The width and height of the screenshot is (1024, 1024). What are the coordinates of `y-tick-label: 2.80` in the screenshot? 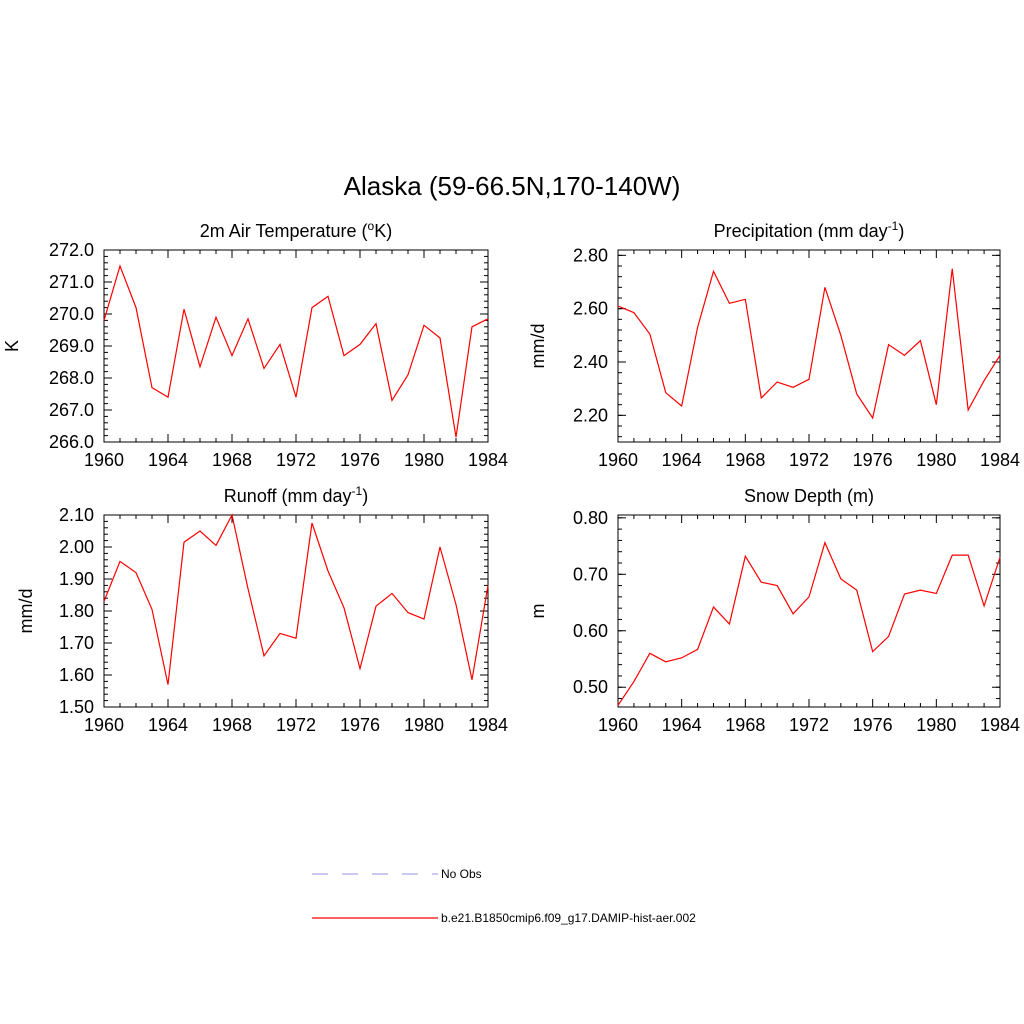 It's located at (590, 255).